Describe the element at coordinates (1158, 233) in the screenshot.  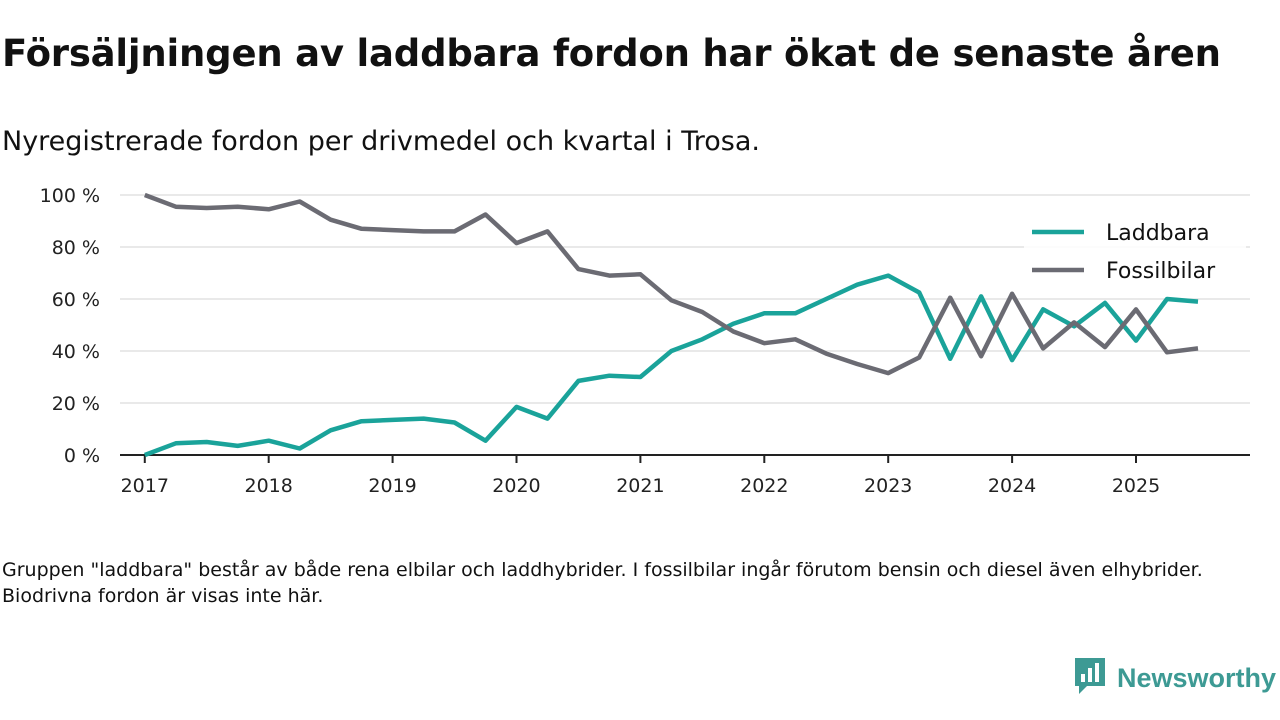
I see `legend-label: Laddbara` at that location.